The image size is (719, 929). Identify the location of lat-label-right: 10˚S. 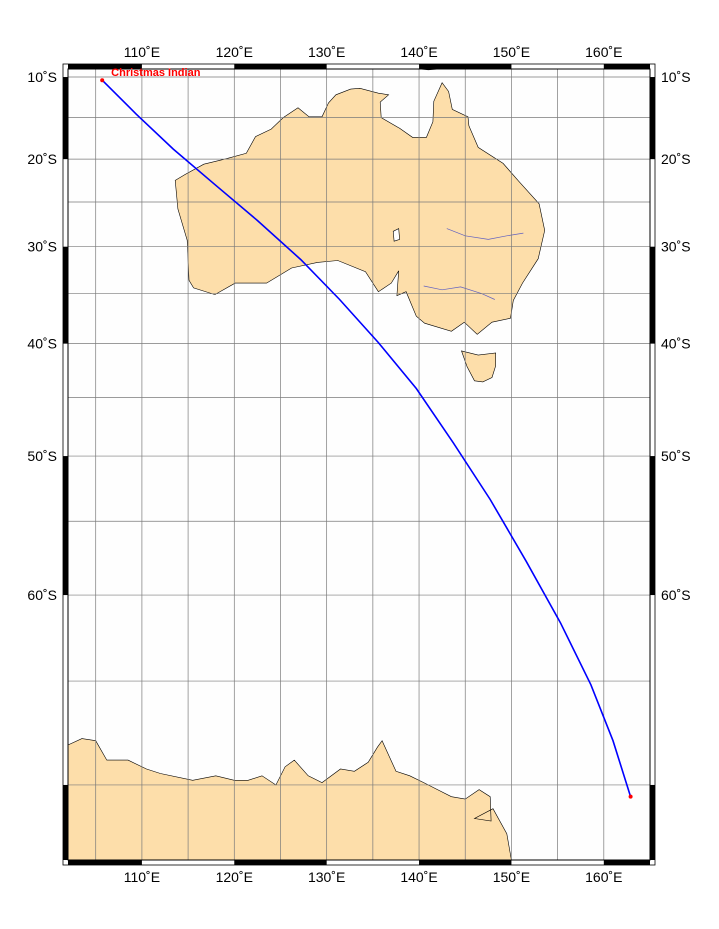
(676, 77).